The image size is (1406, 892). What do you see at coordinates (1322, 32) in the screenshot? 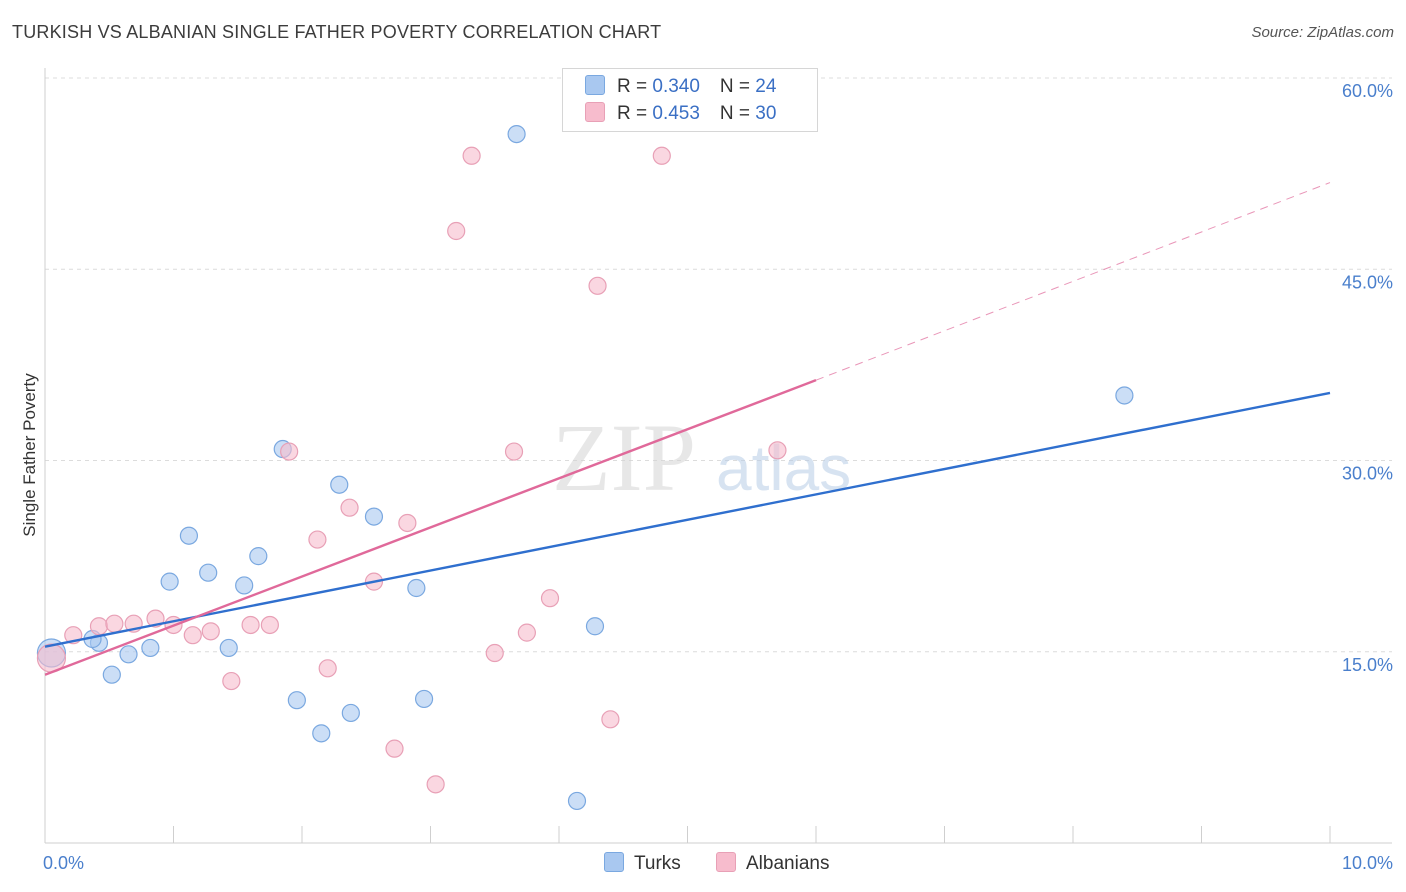
I see `source-label: Source: ZipAtlas.com` at bounding box center [1322, 32].